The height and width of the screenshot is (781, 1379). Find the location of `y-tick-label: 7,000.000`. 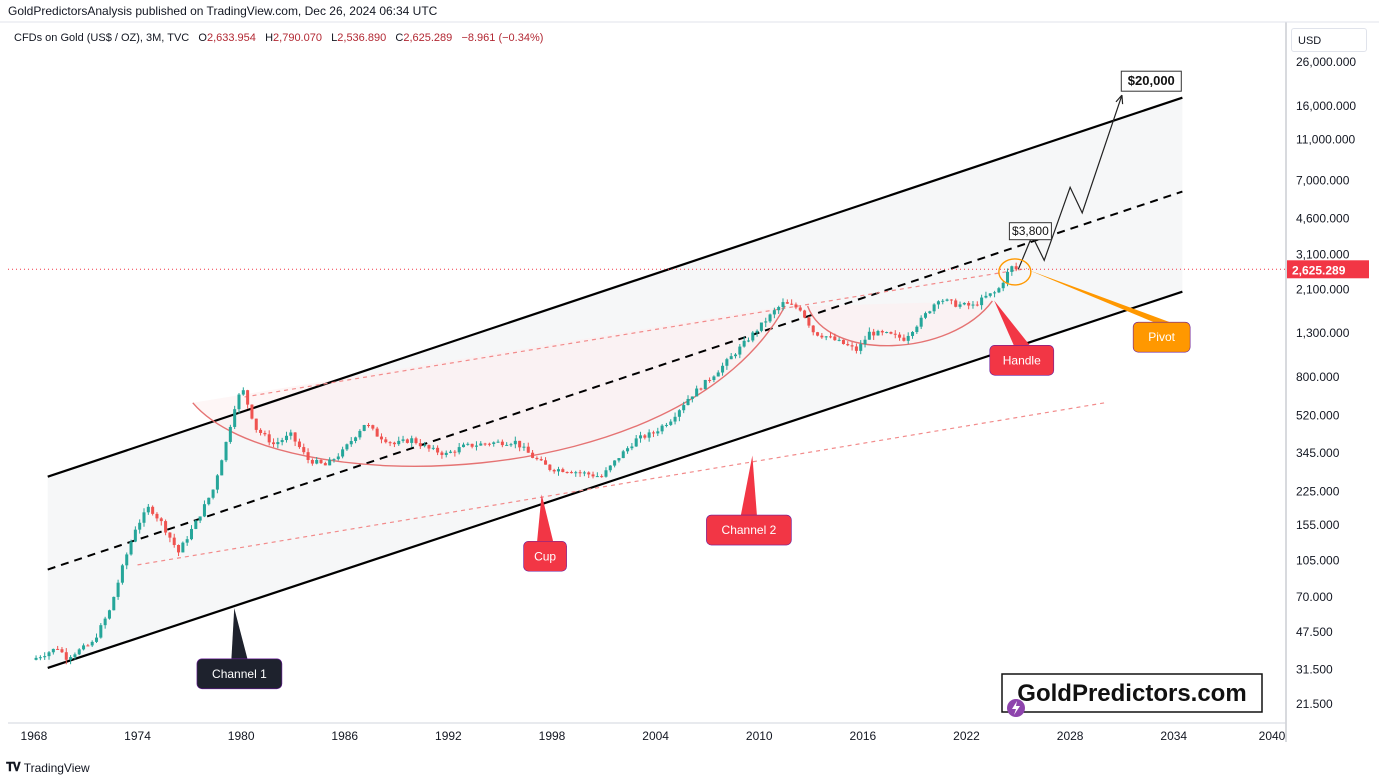

y-tick-label: 7,000.000 is located at coordinates (1323, 181).